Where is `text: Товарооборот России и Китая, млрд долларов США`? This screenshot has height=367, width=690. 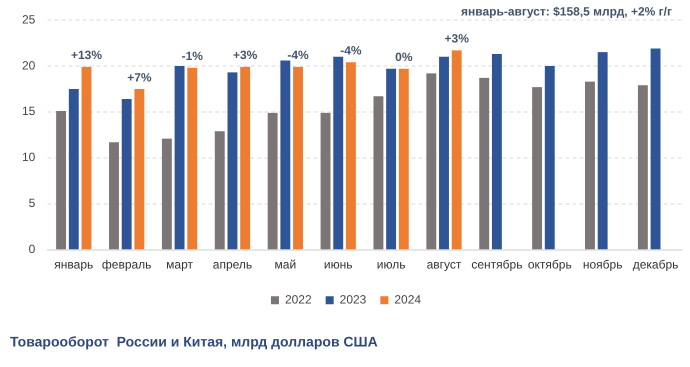
text: Товарооборот России и Китая, млрд долларов США is located at coordinates (194, 341).